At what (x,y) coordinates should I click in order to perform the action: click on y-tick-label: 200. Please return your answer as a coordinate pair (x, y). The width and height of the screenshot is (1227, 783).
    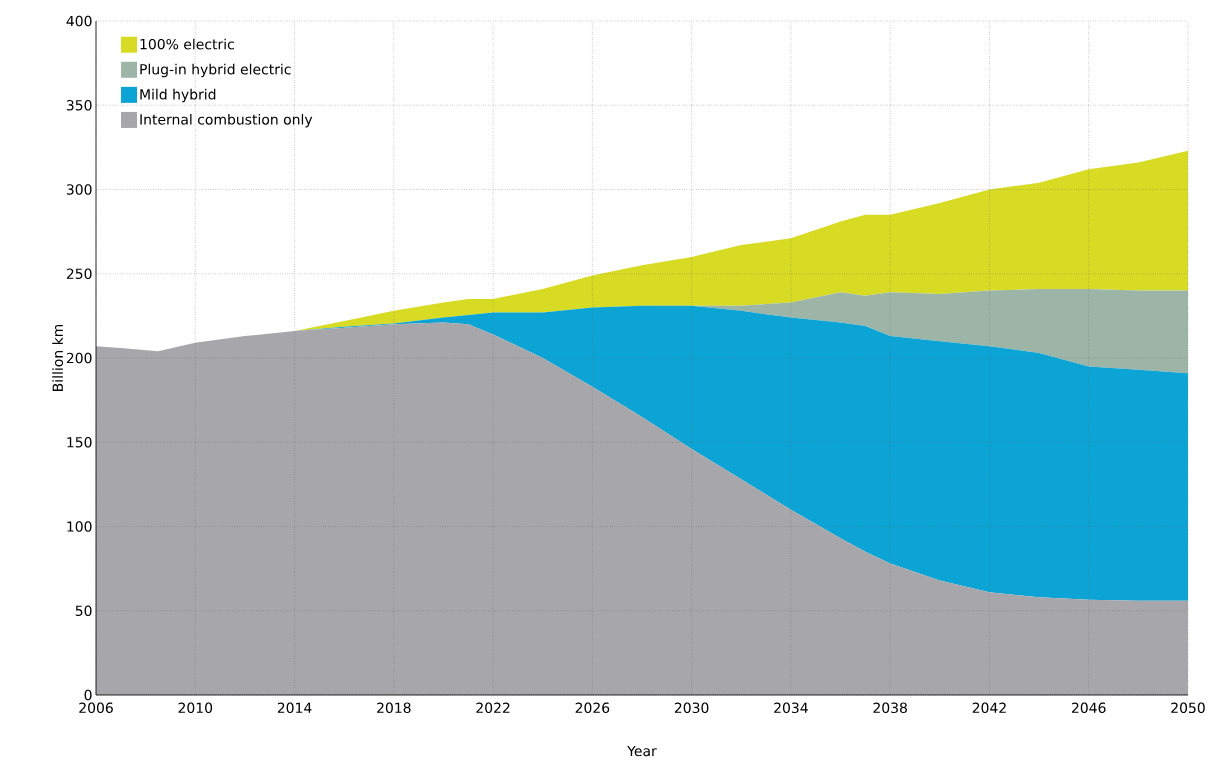
    Looking at the image, I should click on (79, 358).